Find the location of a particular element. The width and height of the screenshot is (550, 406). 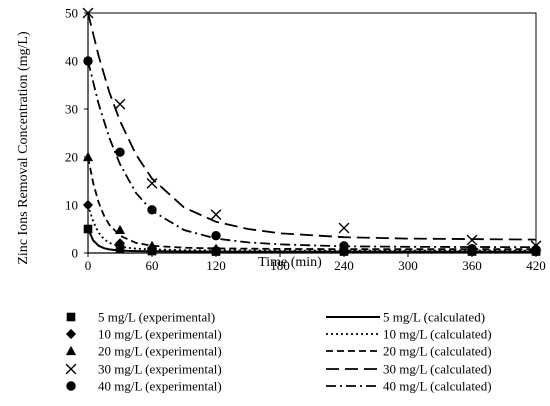

legend-label-exp-3: 20 mg/L (experimental) is located at coordinates (160, 351).